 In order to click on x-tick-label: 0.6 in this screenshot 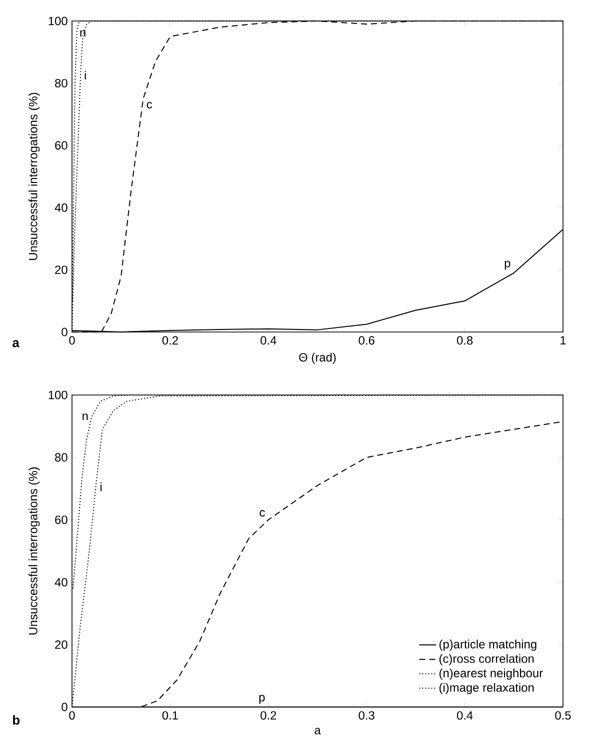, I will do `click(366, 340)`.